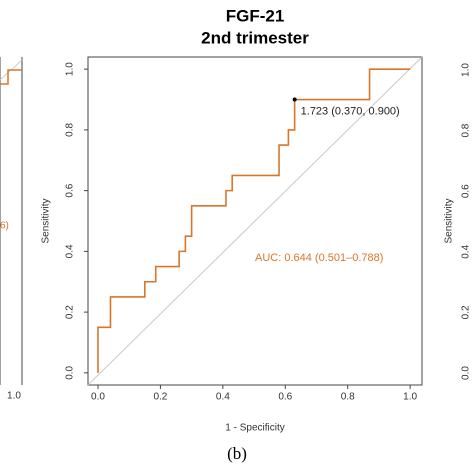  What do you see at coordinates (160, 397) in the screenshot?
I see `x-tick-label: 0.2` at bounding box center [160, 397].